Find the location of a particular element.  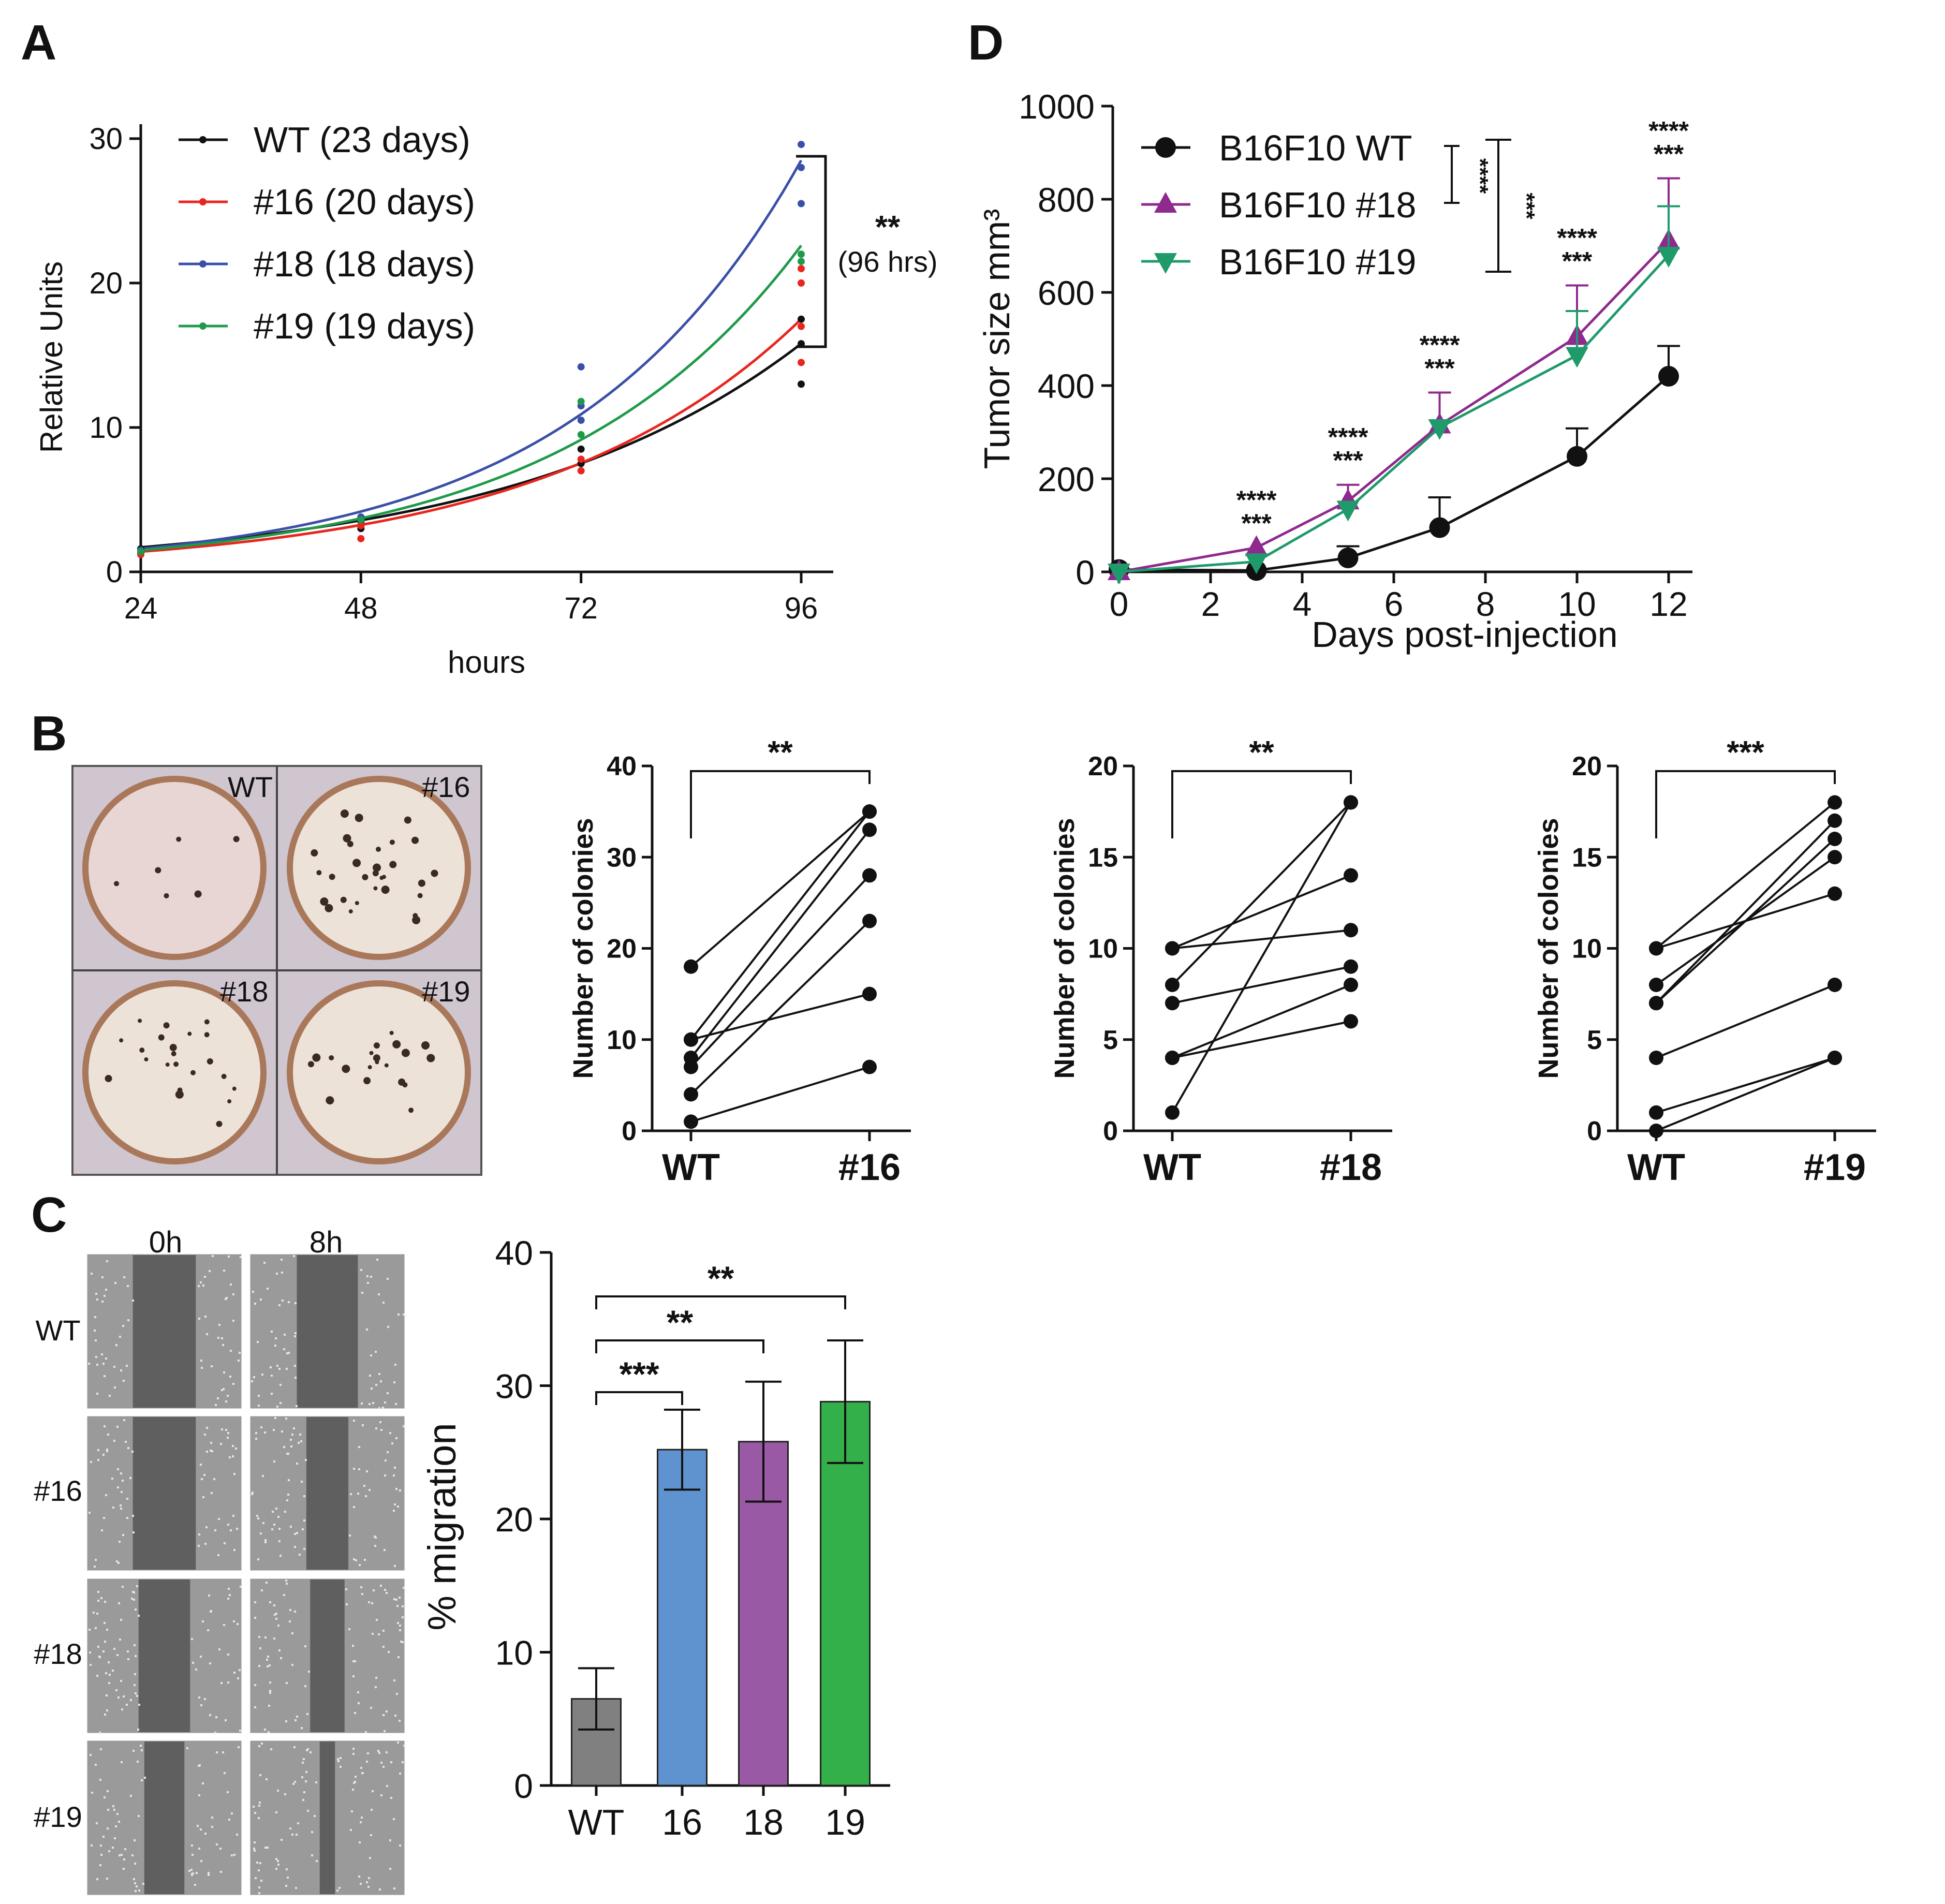

b1-pair-line is located at coordinates (780, 971).